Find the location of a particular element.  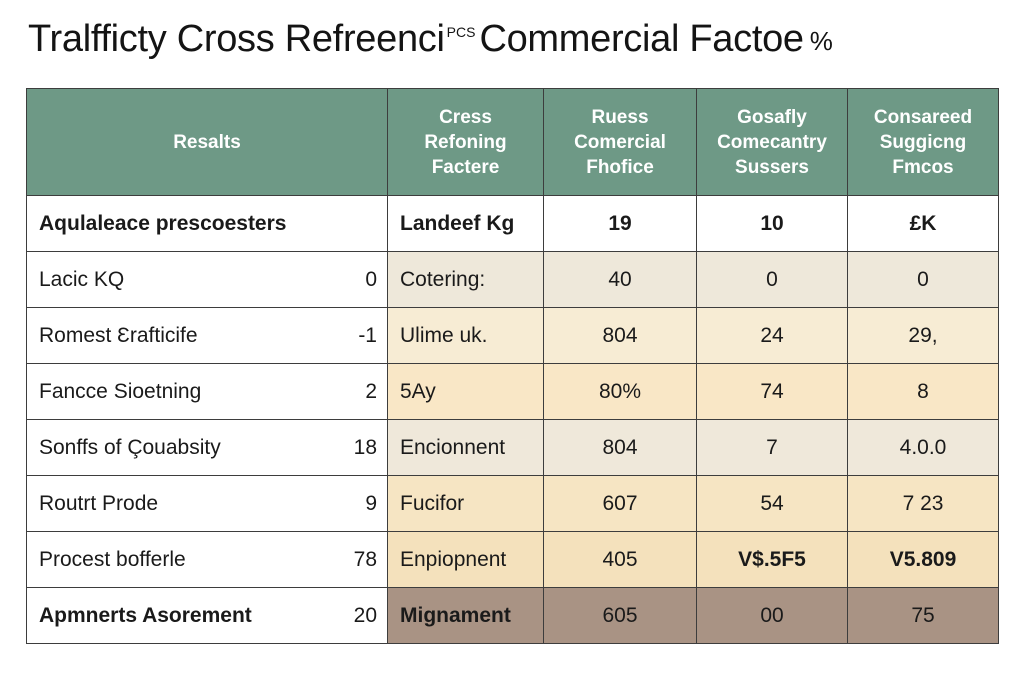

row-label: Procest bofferle is located at coordinates (112, 559).